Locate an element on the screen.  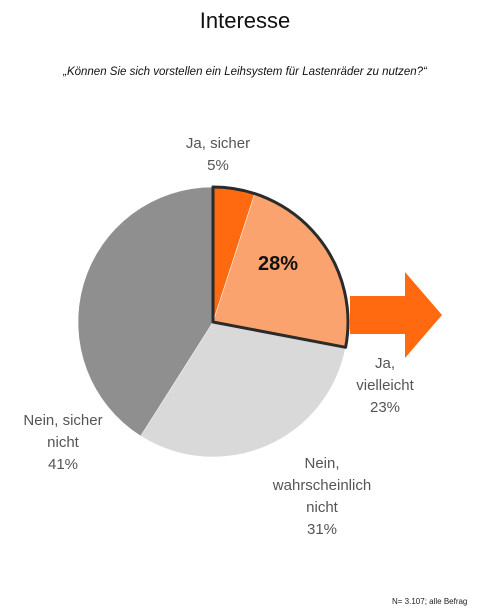
footnote: N= 3.107; alle Befrag is located at coordinates (430, 601).